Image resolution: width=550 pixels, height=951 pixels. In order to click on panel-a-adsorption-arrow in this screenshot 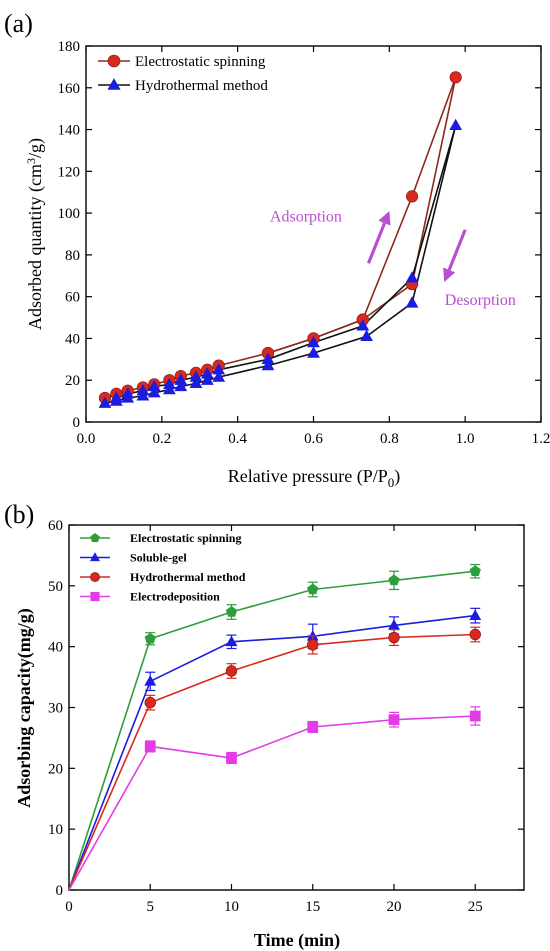, I will do `click(378, 237)`.